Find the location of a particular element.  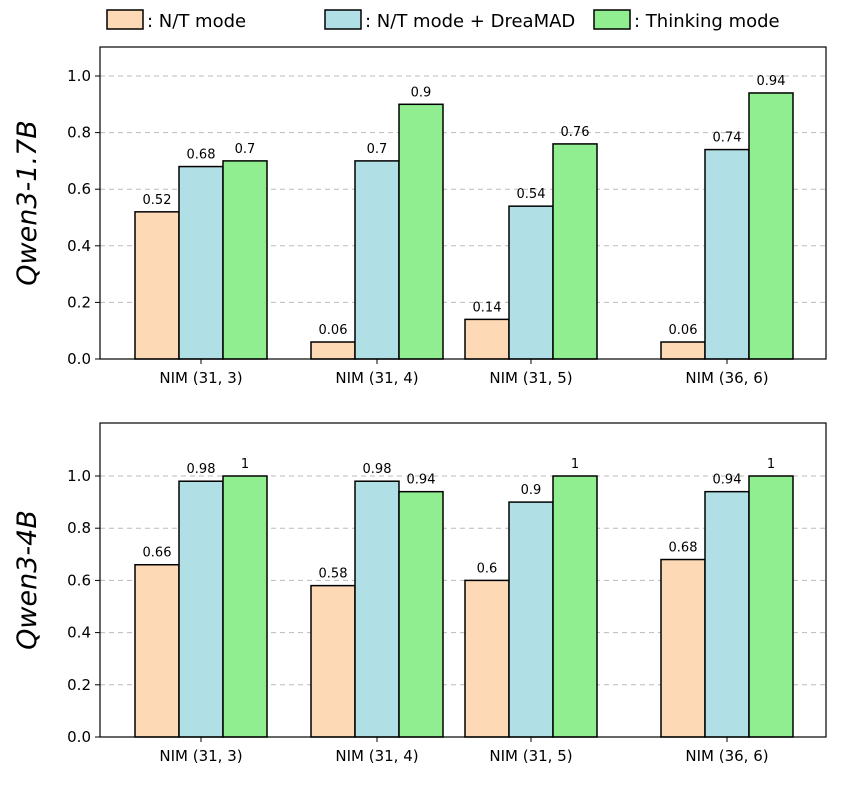

bar-value-label: 0.74 is located at coordinates (727, 138).